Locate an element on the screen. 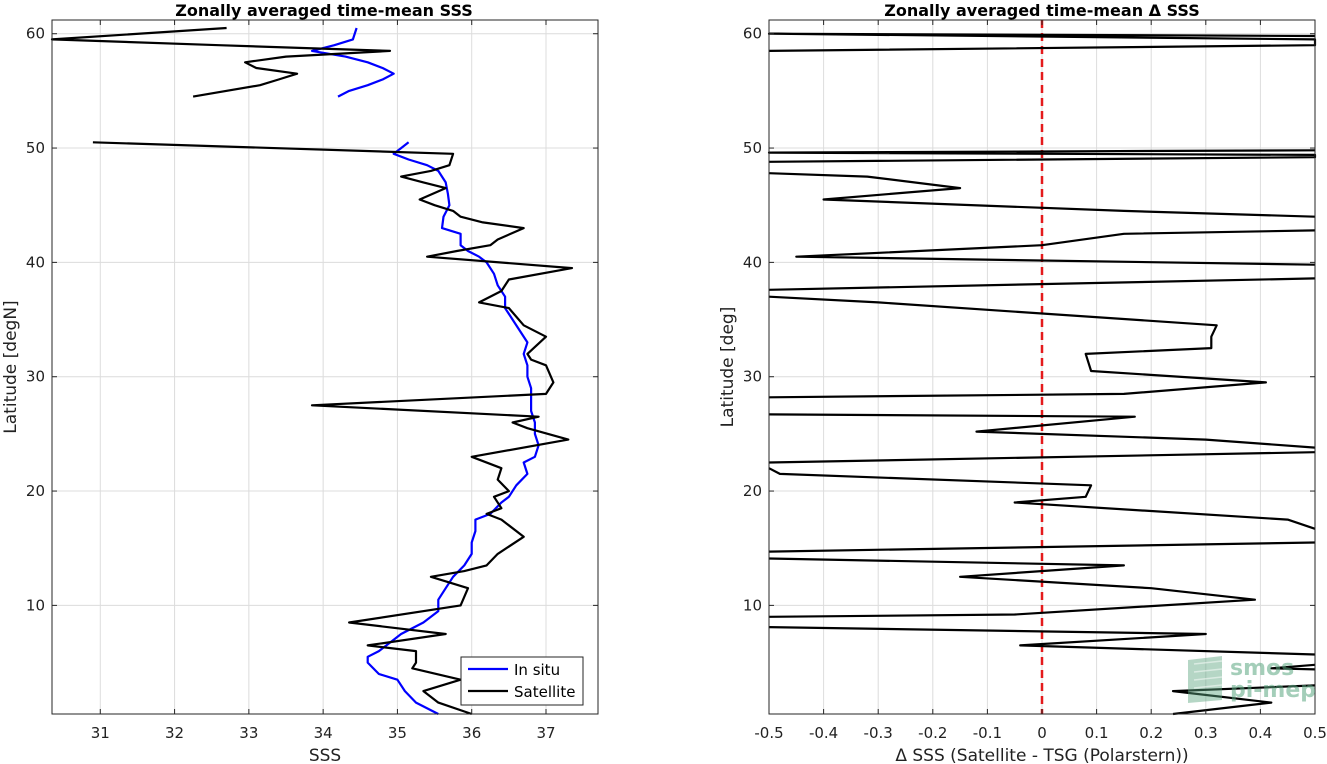 The image size is (1327, 764). left-x-tick-label: 31 is located at coordinates (100, 733).